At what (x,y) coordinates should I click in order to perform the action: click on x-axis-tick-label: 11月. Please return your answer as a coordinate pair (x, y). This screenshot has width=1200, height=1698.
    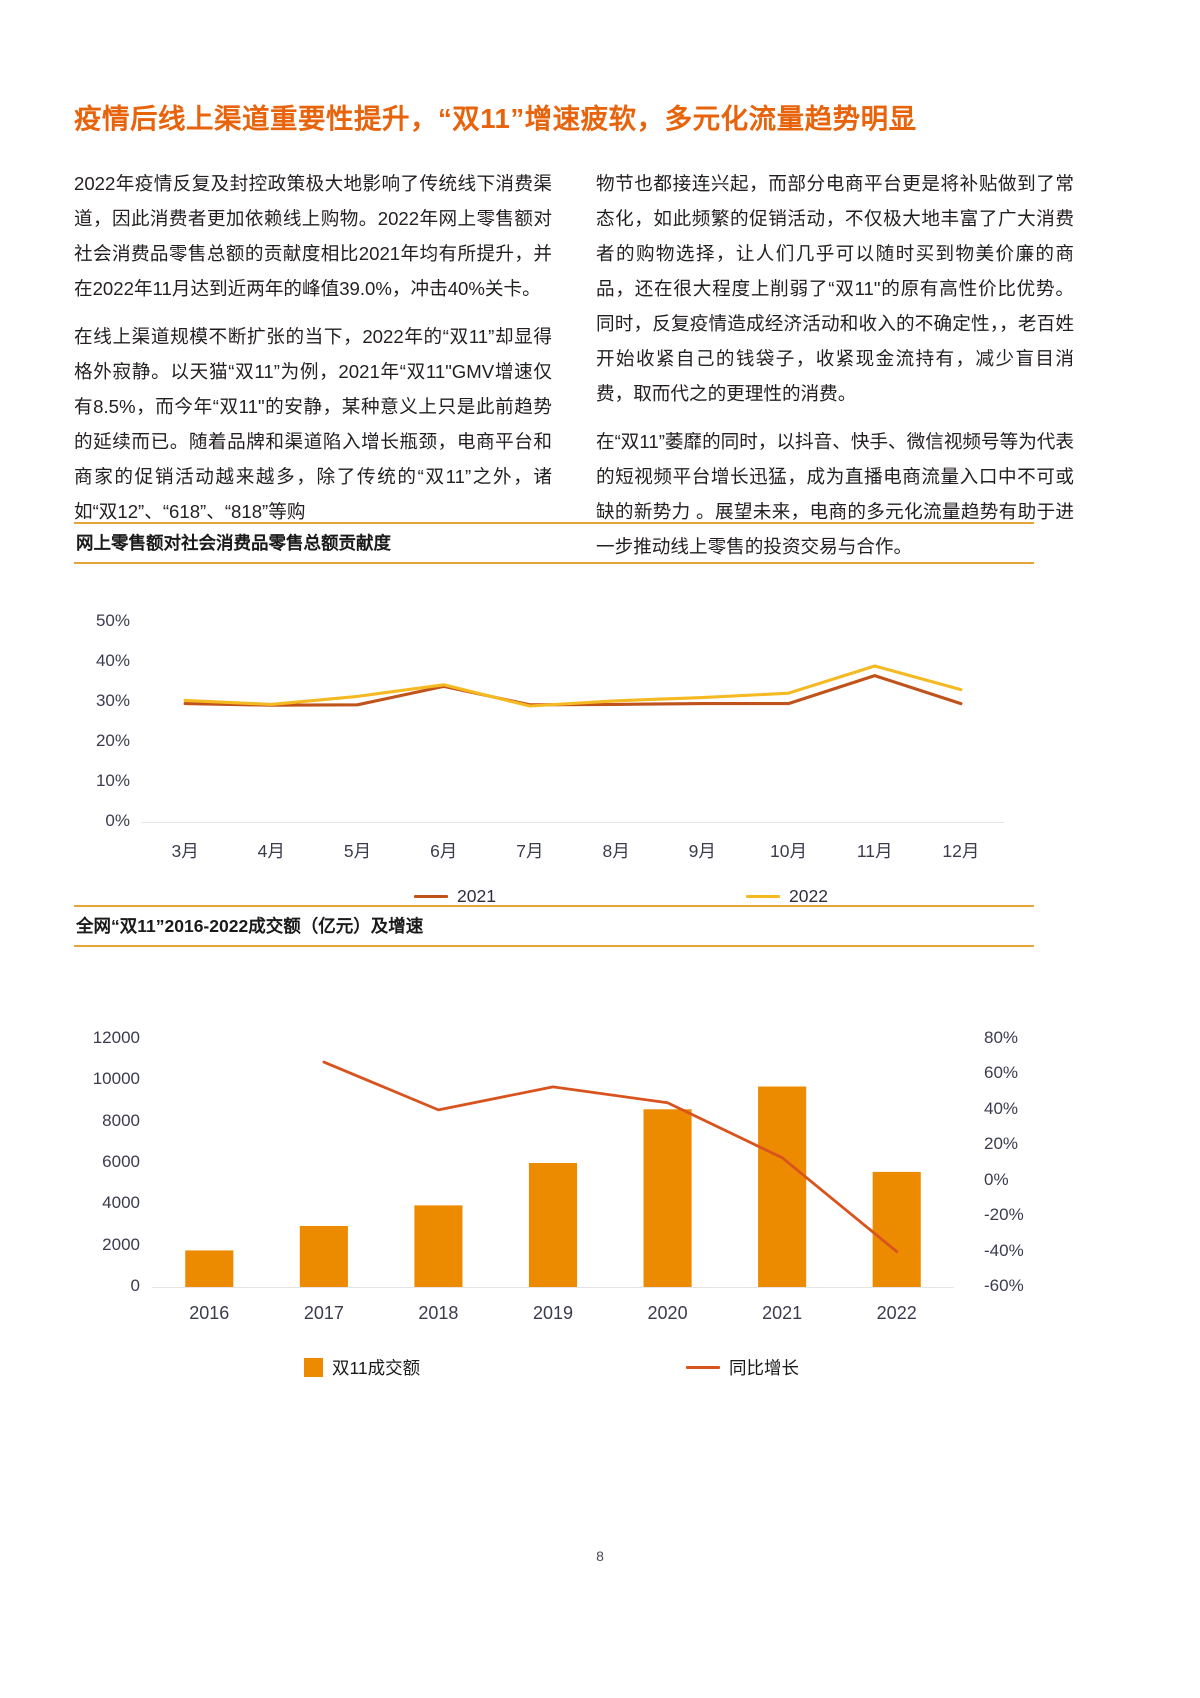
    Looking at the image, I should click on (874, 851).